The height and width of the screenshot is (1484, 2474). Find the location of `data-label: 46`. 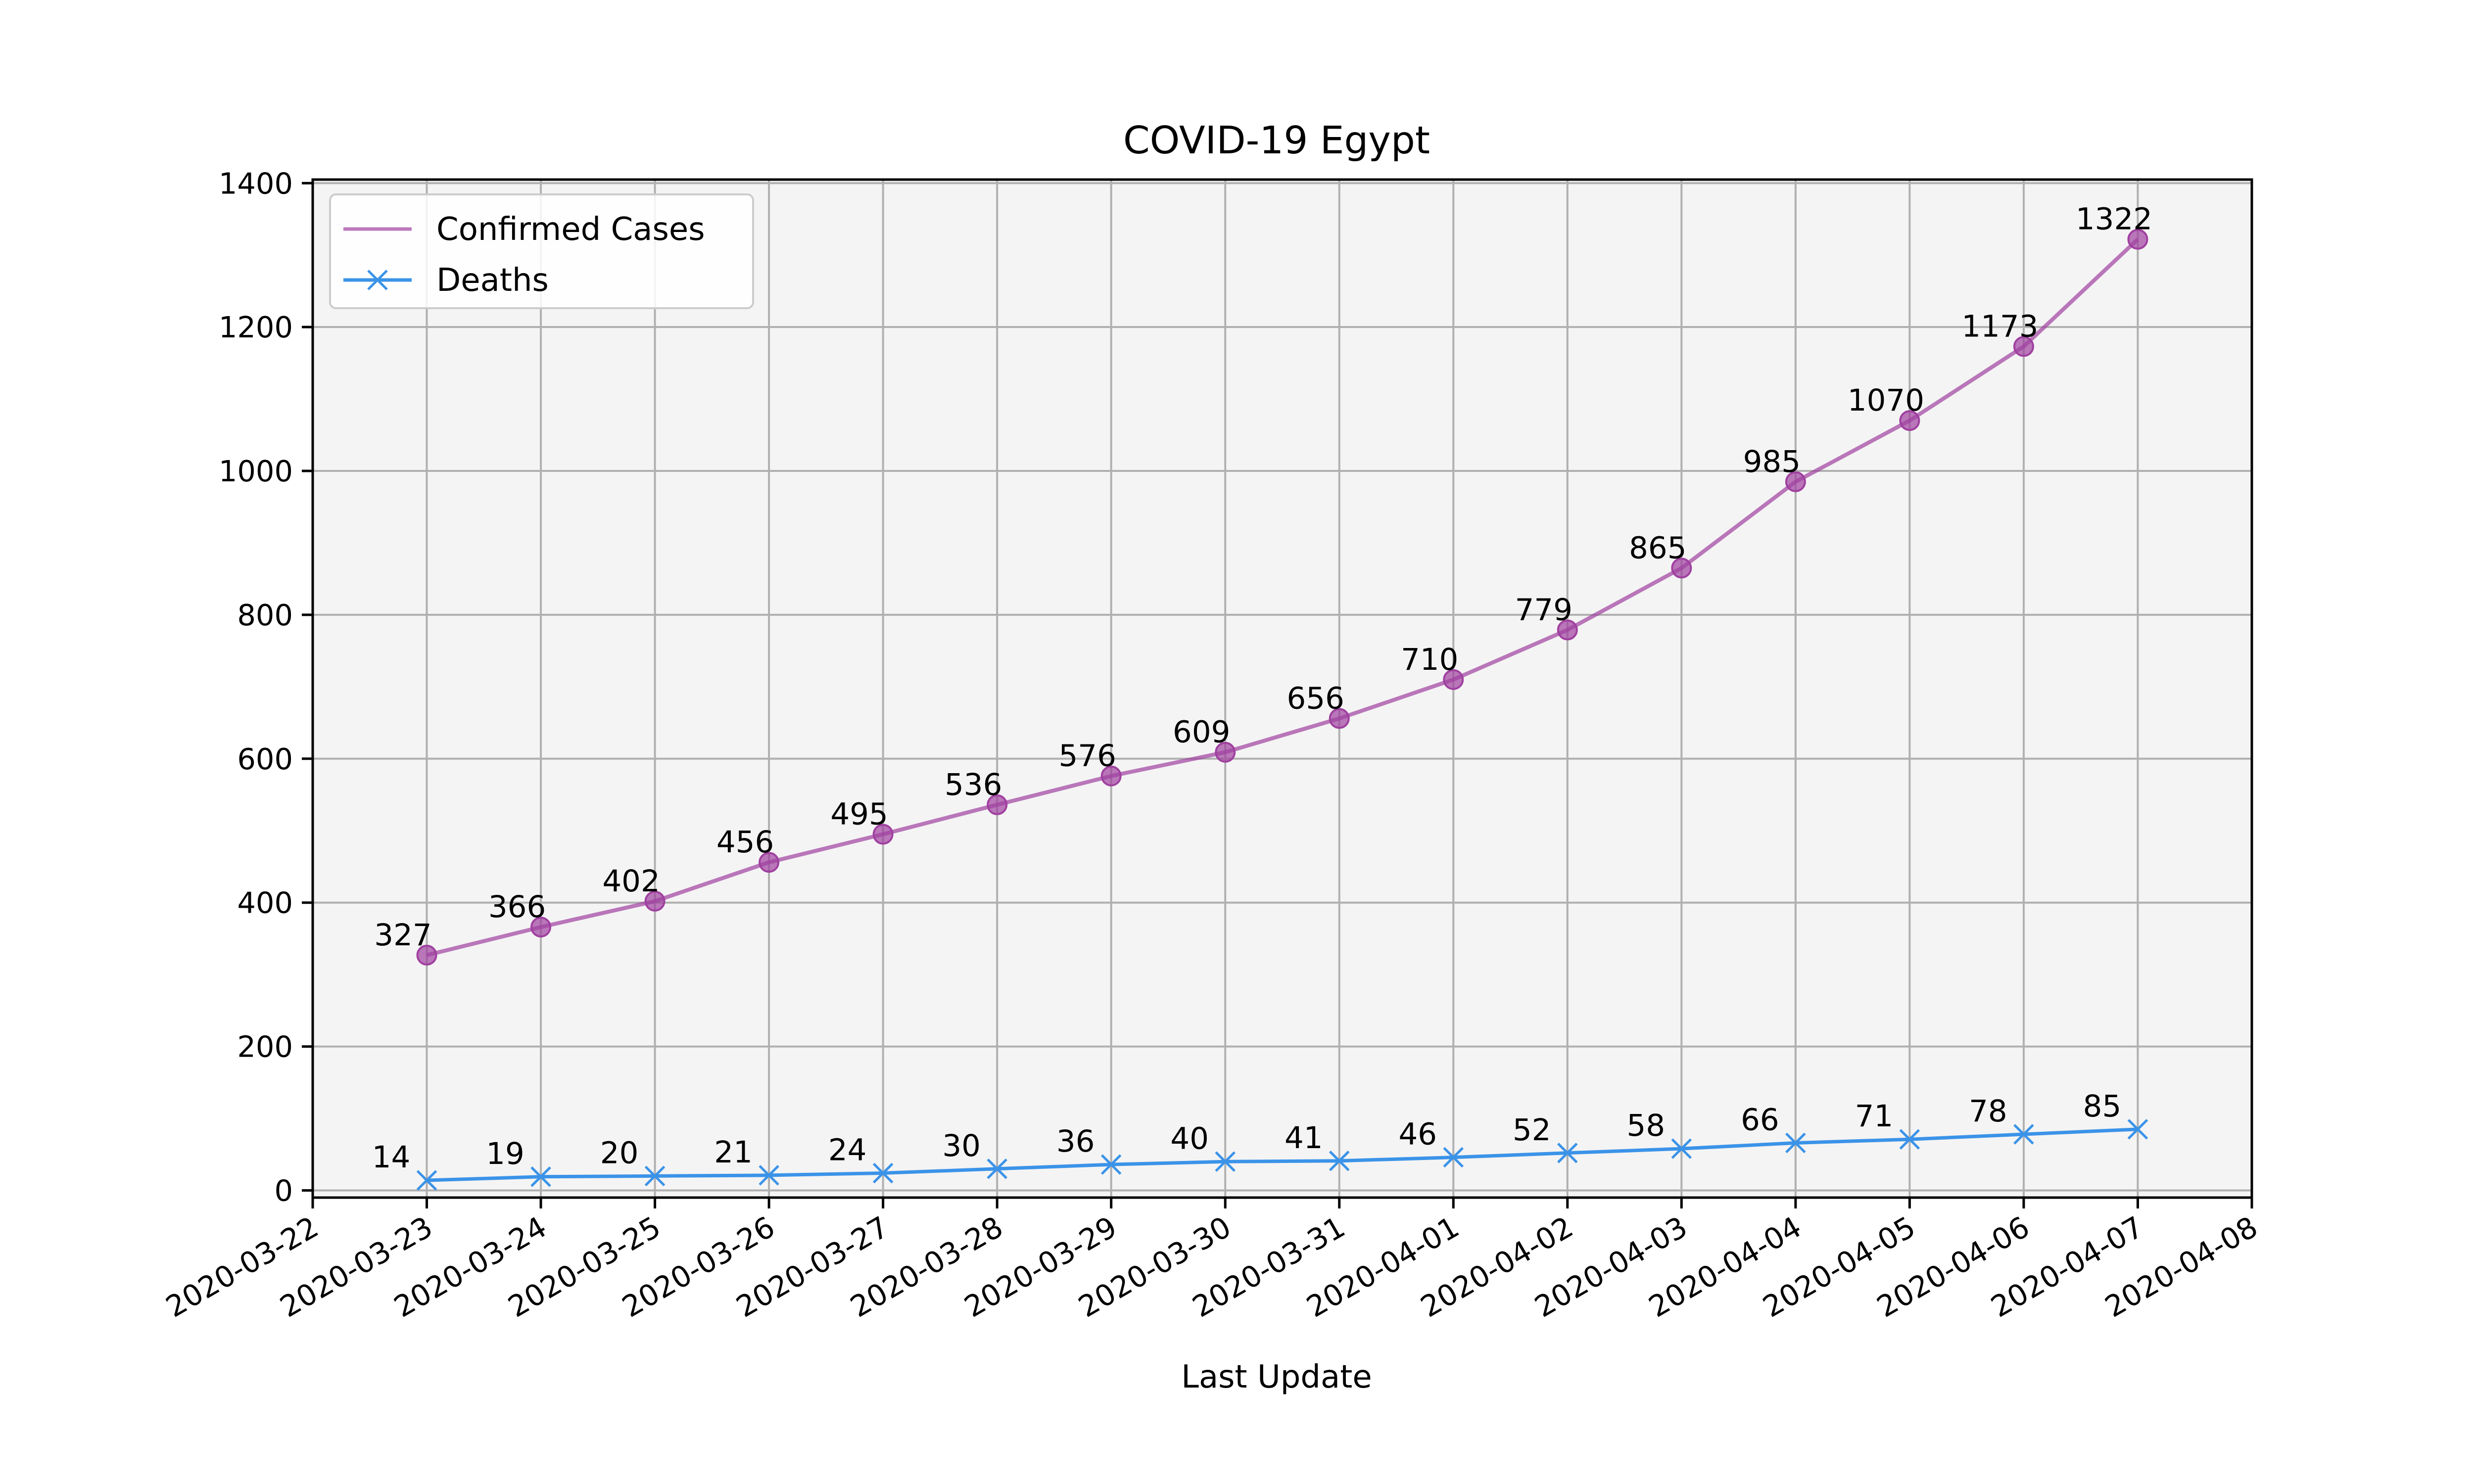

data-label: 46 is located at coordinates (1417, 1134).